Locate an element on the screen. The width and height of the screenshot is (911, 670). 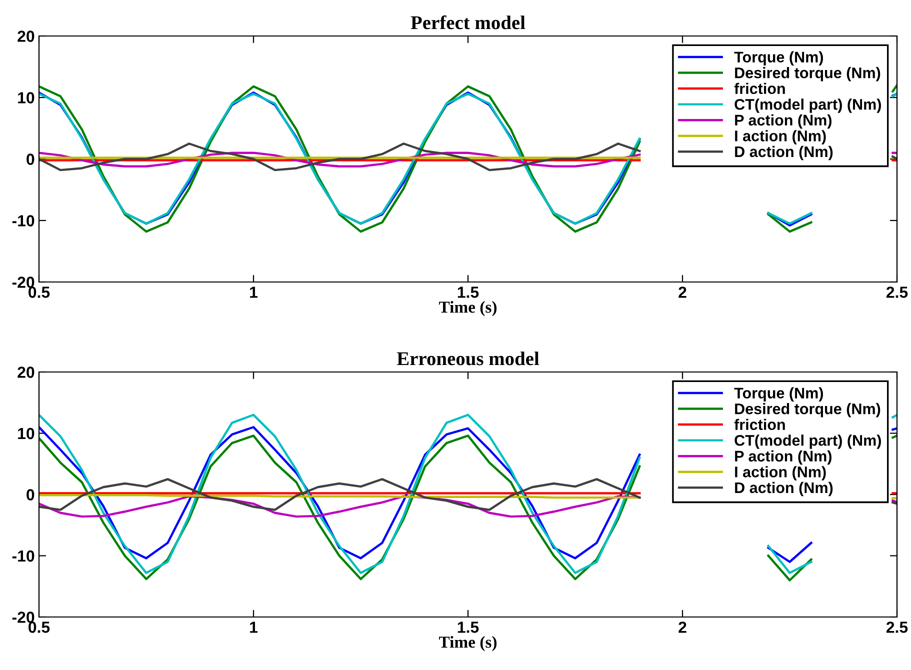
legend-label: D action (Nm) is located at coordinates (784, 489).